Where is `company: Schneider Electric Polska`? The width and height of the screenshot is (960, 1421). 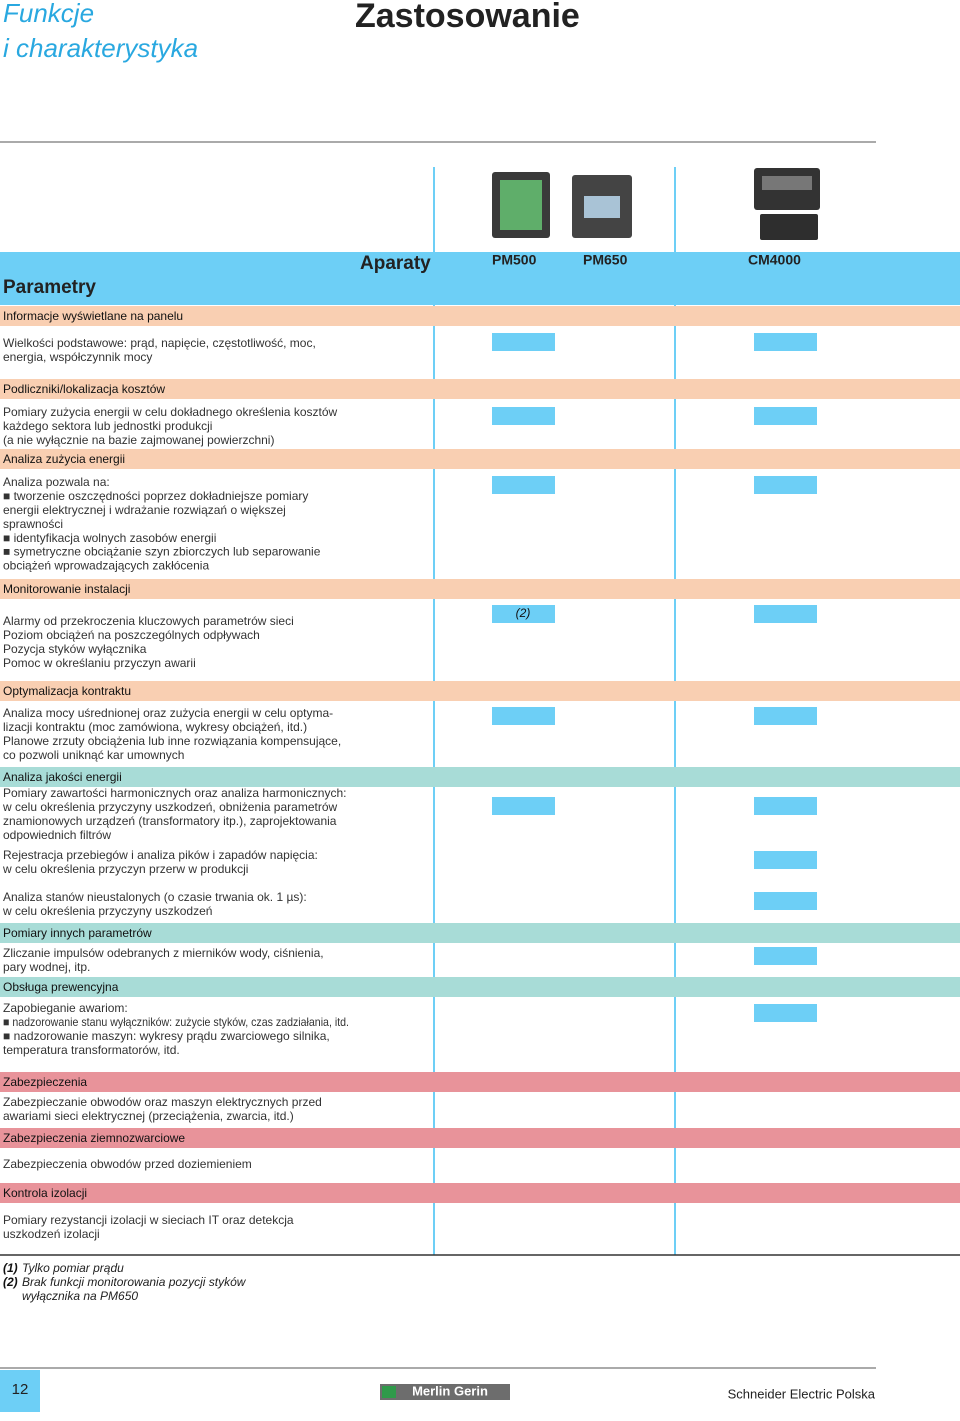
company: Schneider Electric Polska is located at coordinates (802, 1393).